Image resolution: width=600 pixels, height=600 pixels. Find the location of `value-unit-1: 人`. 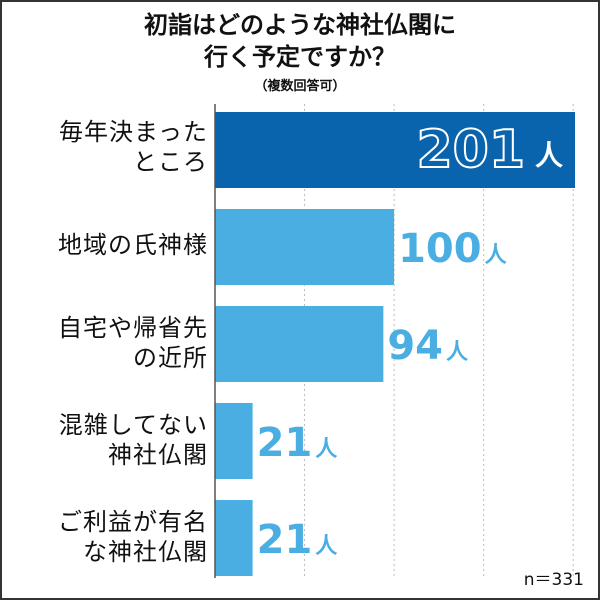

value-unit-1: 人 is located at coordinates (496, 255).